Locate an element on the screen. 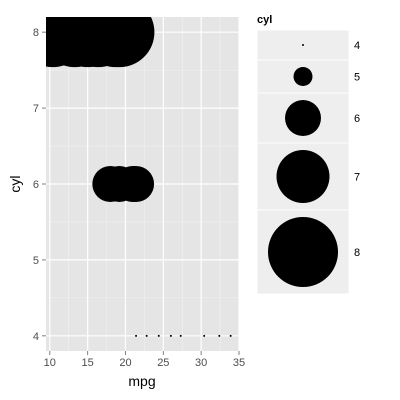 This screenshot has height=400, width=400. y-tick-label: 5 is located at coordinates (36, 261).